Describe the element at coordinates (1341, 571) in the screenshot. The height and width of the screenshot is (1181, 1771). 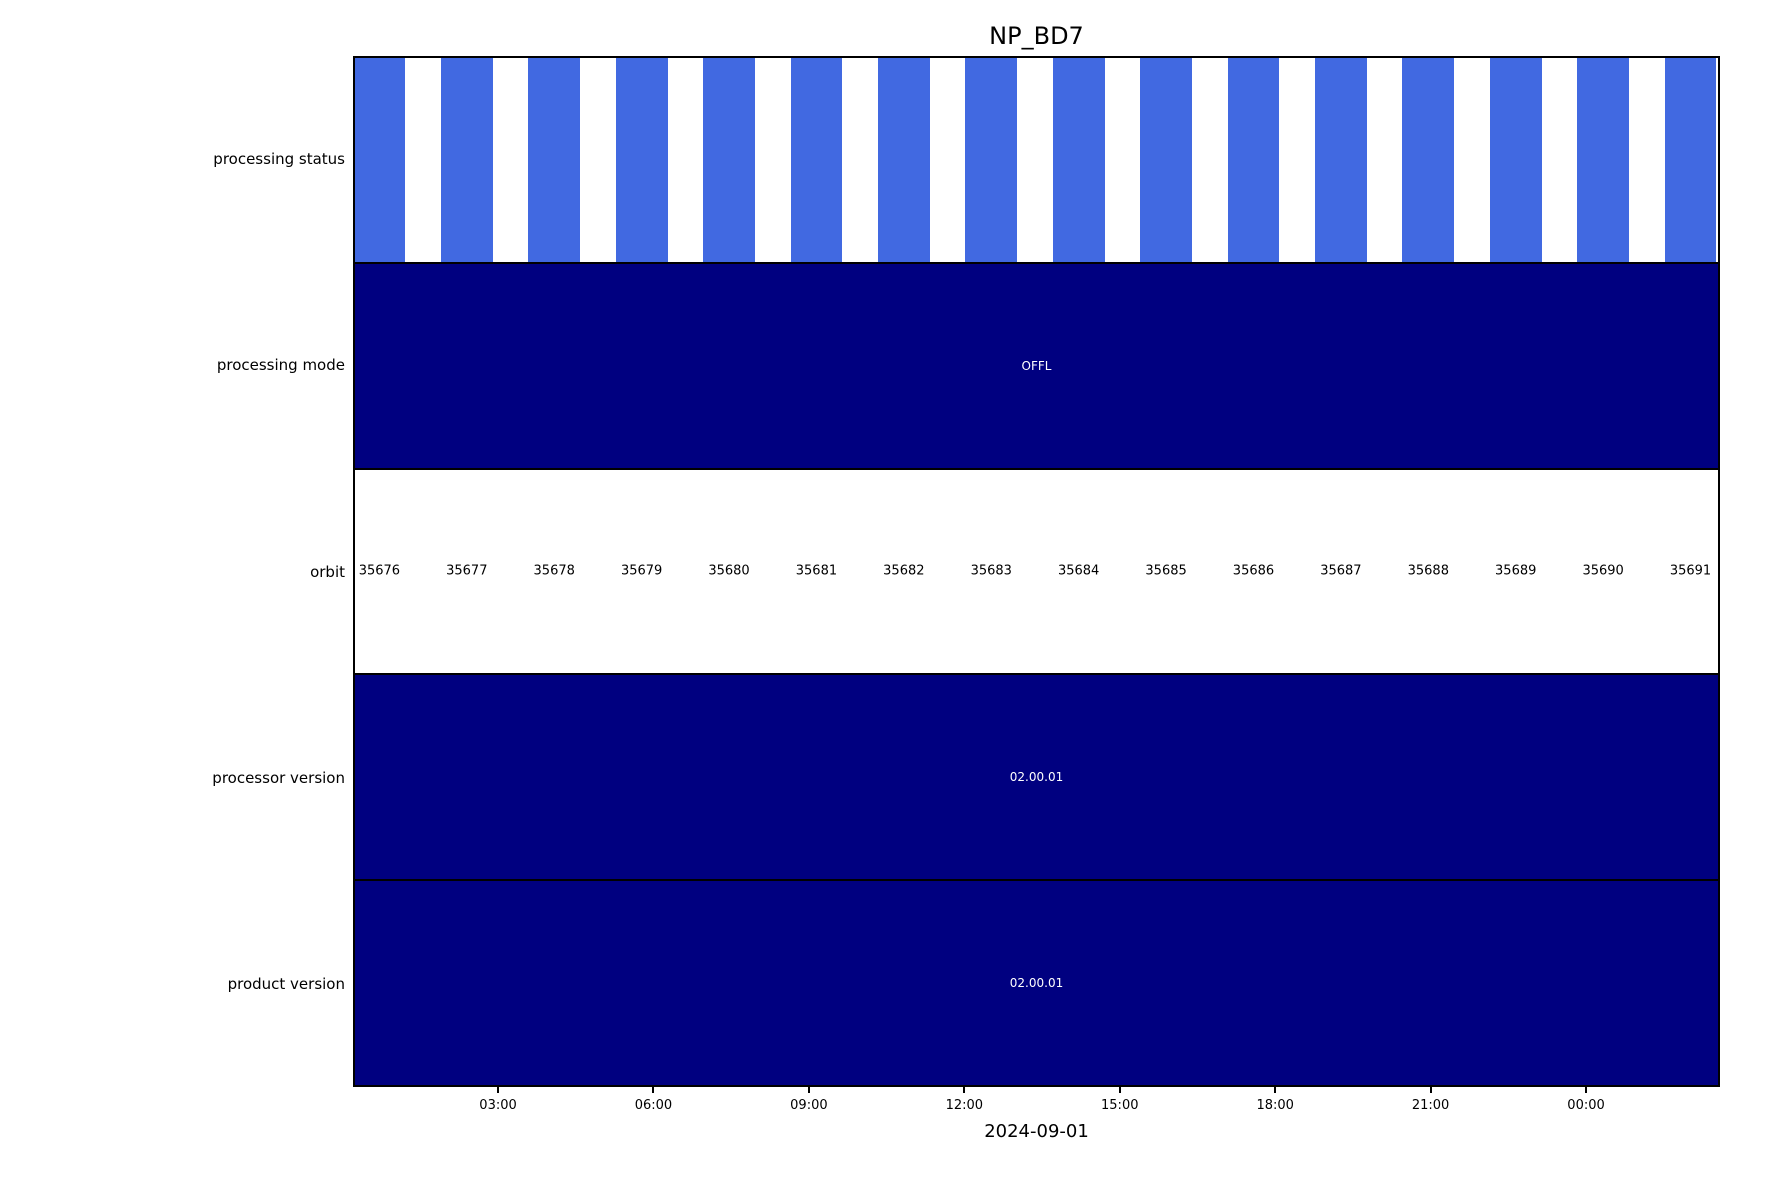
I see `orbit-number: 35687` at that location.